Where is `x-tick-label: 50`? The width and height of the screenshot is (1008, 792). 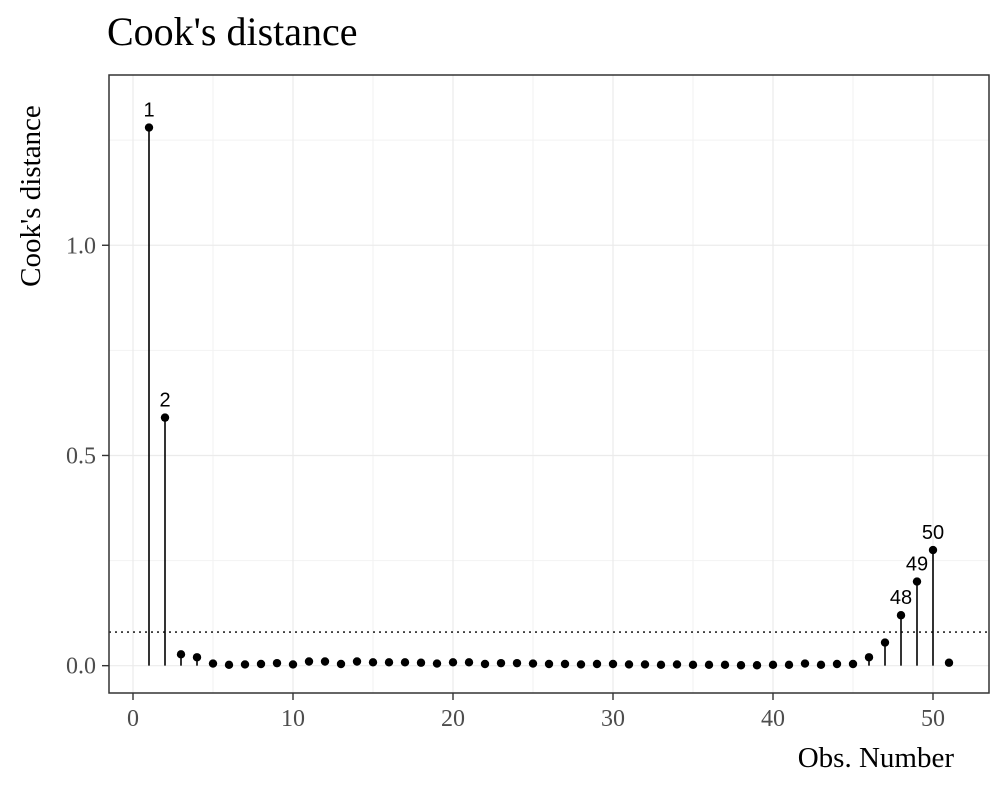 x-tick-label: 50 is located at coordinates (933, 719).